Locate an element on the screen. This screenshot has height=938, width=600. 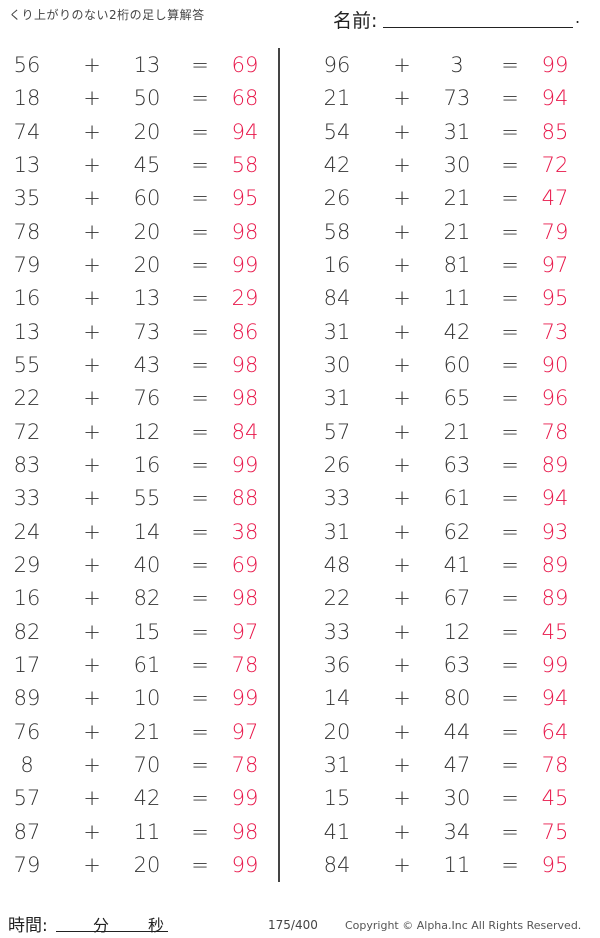
addend-b: 80 is located at coordinates (457, 698).